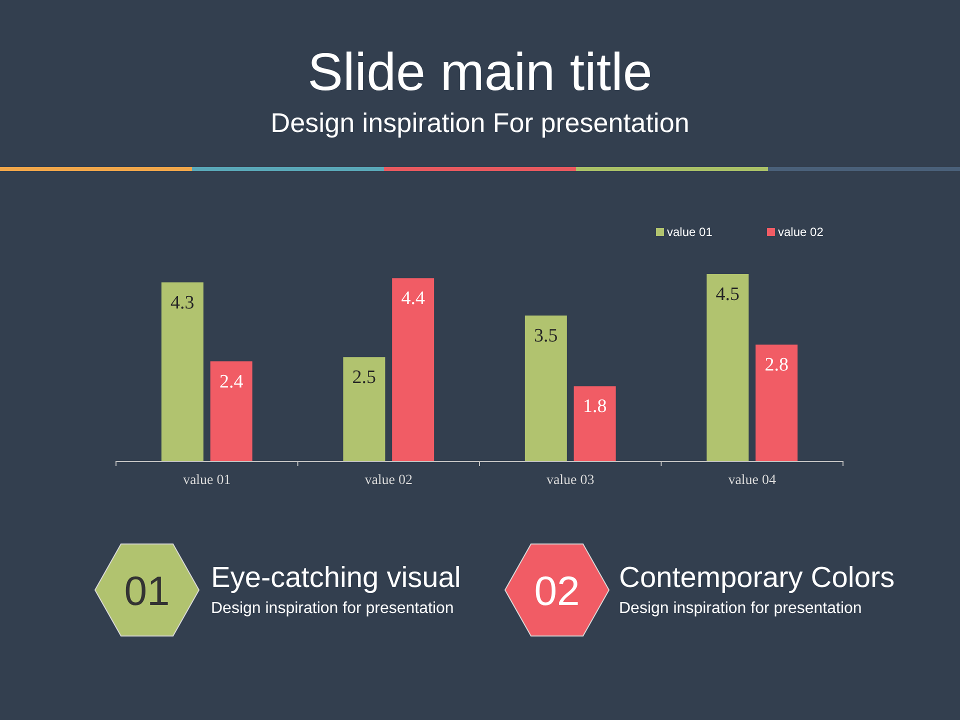 This screenshot has width=960, height=720. What do you see at coordinates (413, 299) in the screenshot?
I see `data-label: 4.4` at bounding box center [413, 299].